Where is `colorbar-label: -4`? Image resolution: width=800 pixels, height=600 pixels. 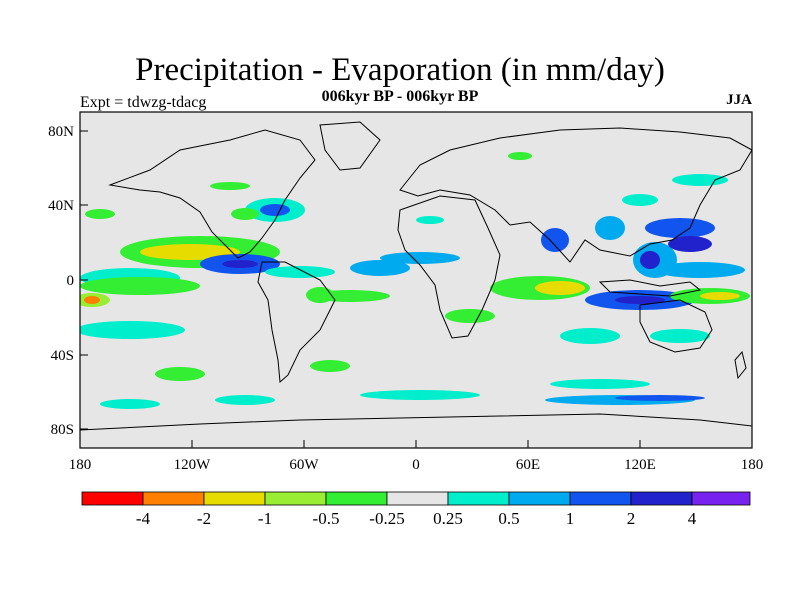
colorbar-label: -4 is located at coordinates (143, 518).